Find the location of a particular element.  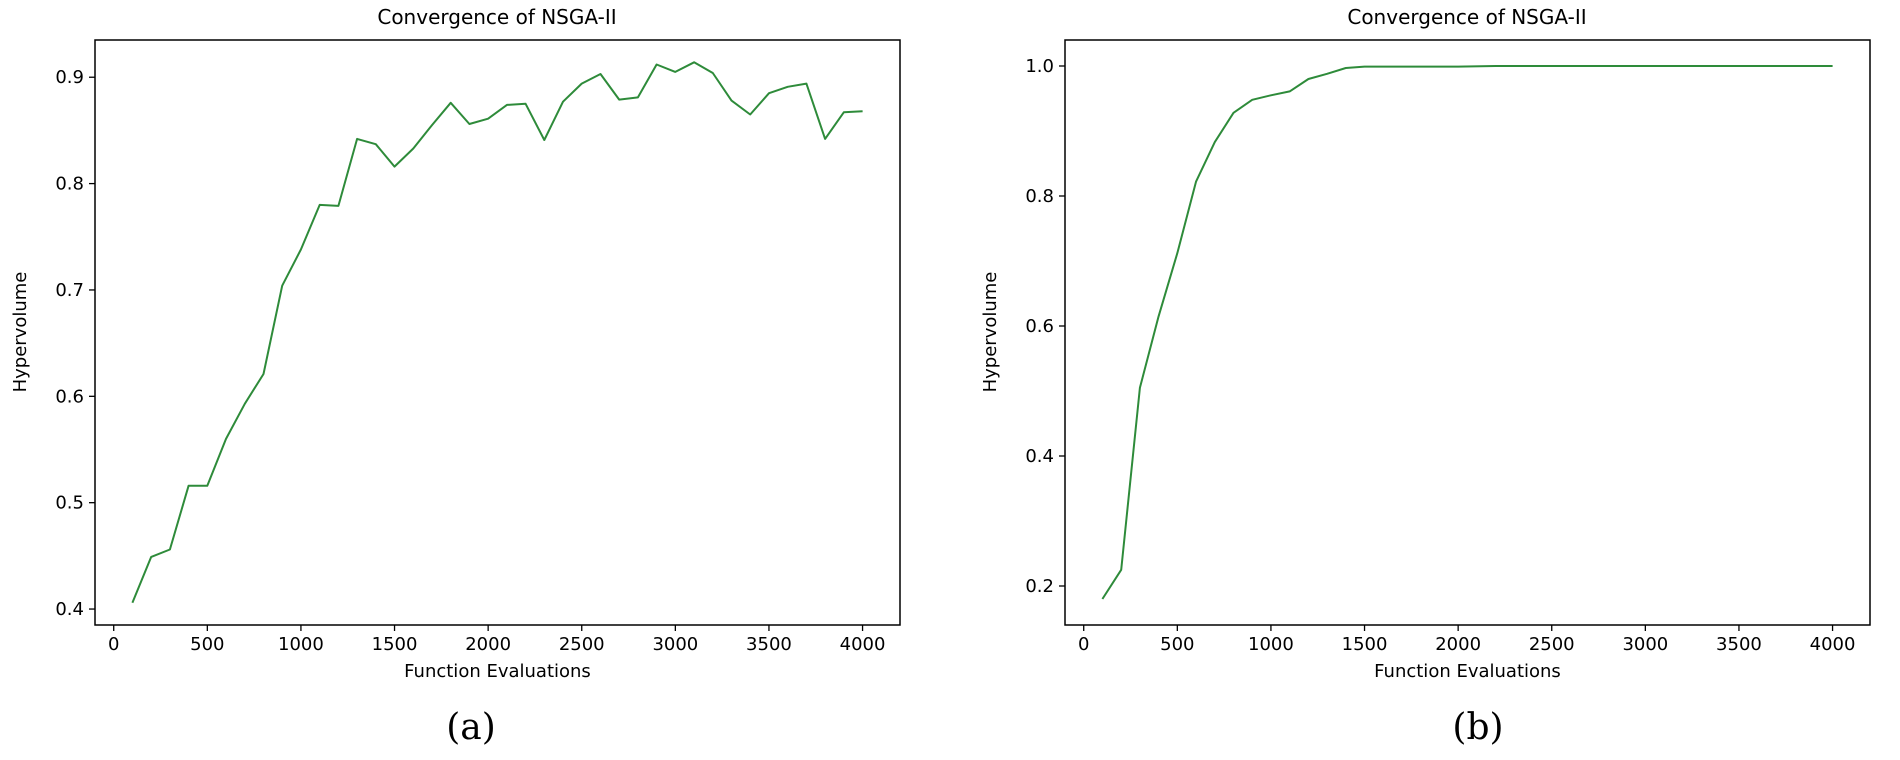

panel-label-b: (b) is located at coordinates (1478, 727).